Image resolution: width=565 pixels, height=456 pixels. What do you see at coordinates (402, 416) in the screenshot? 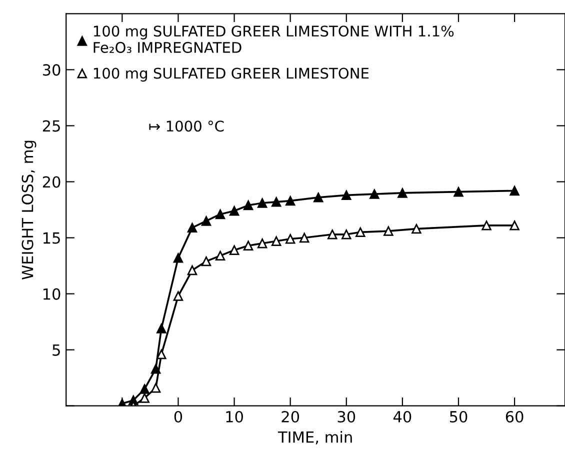
I see `x-tick-label: 40` at bounding box center [402, 416].